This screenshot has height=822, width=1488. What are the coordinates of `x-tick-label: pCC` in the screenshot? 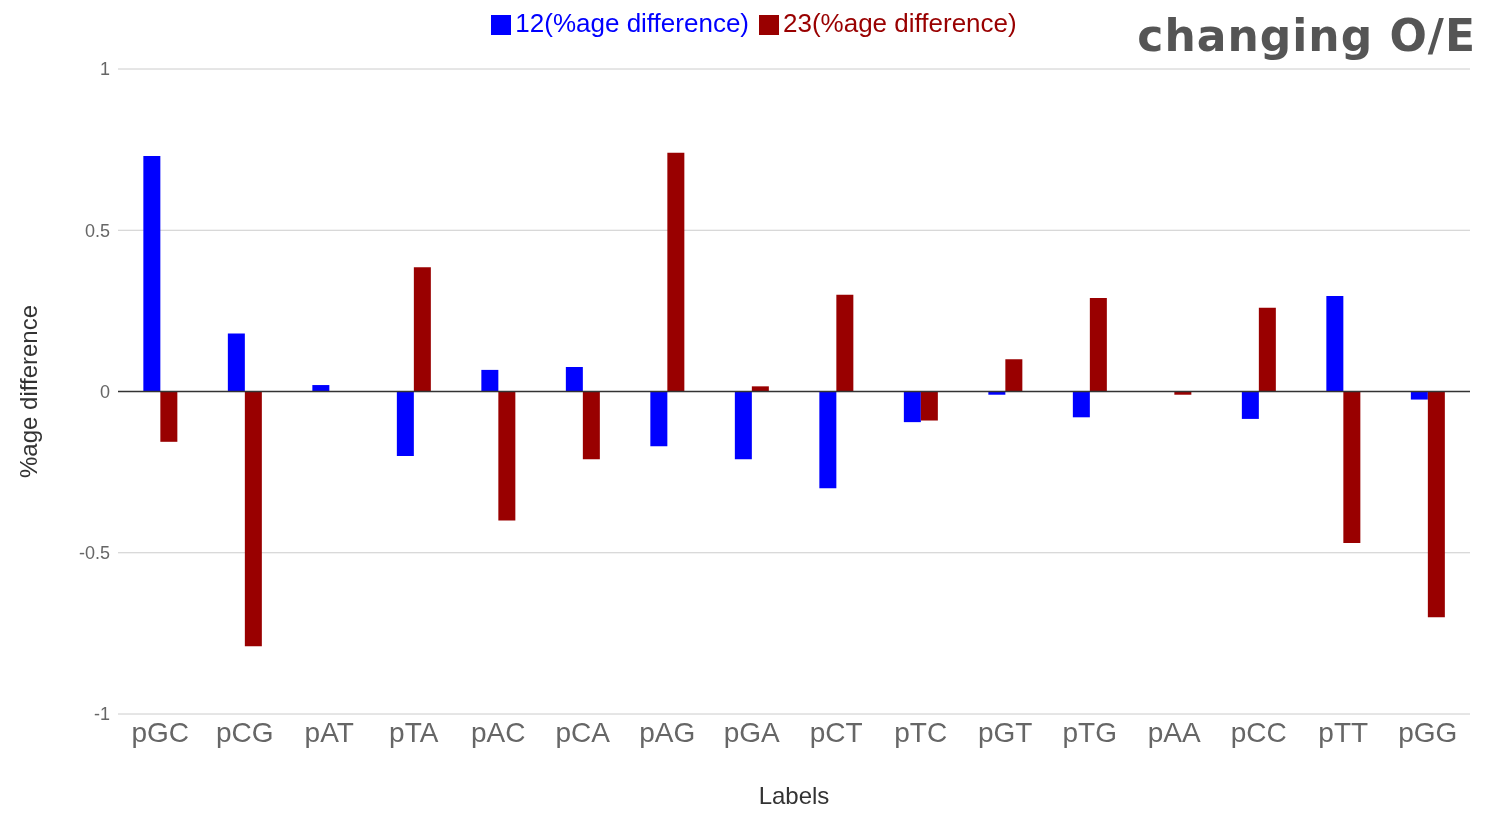 It's located at (1258, 732).